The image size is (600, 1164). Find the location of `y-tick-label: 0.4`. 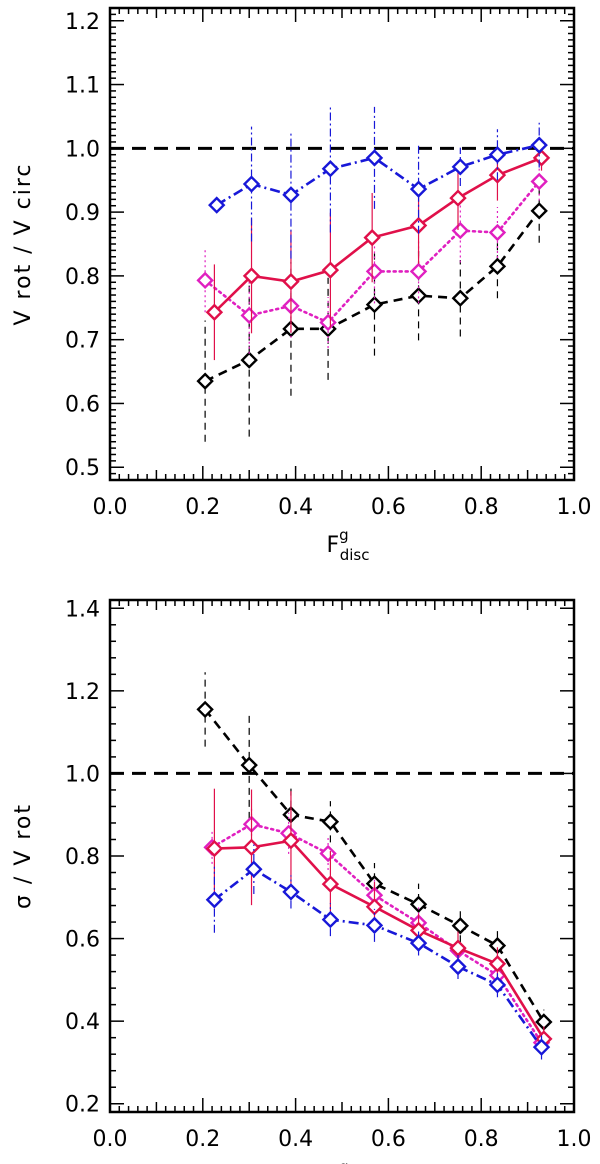

y-tick-label: 0.4 is located at coordinates (82, 1022).